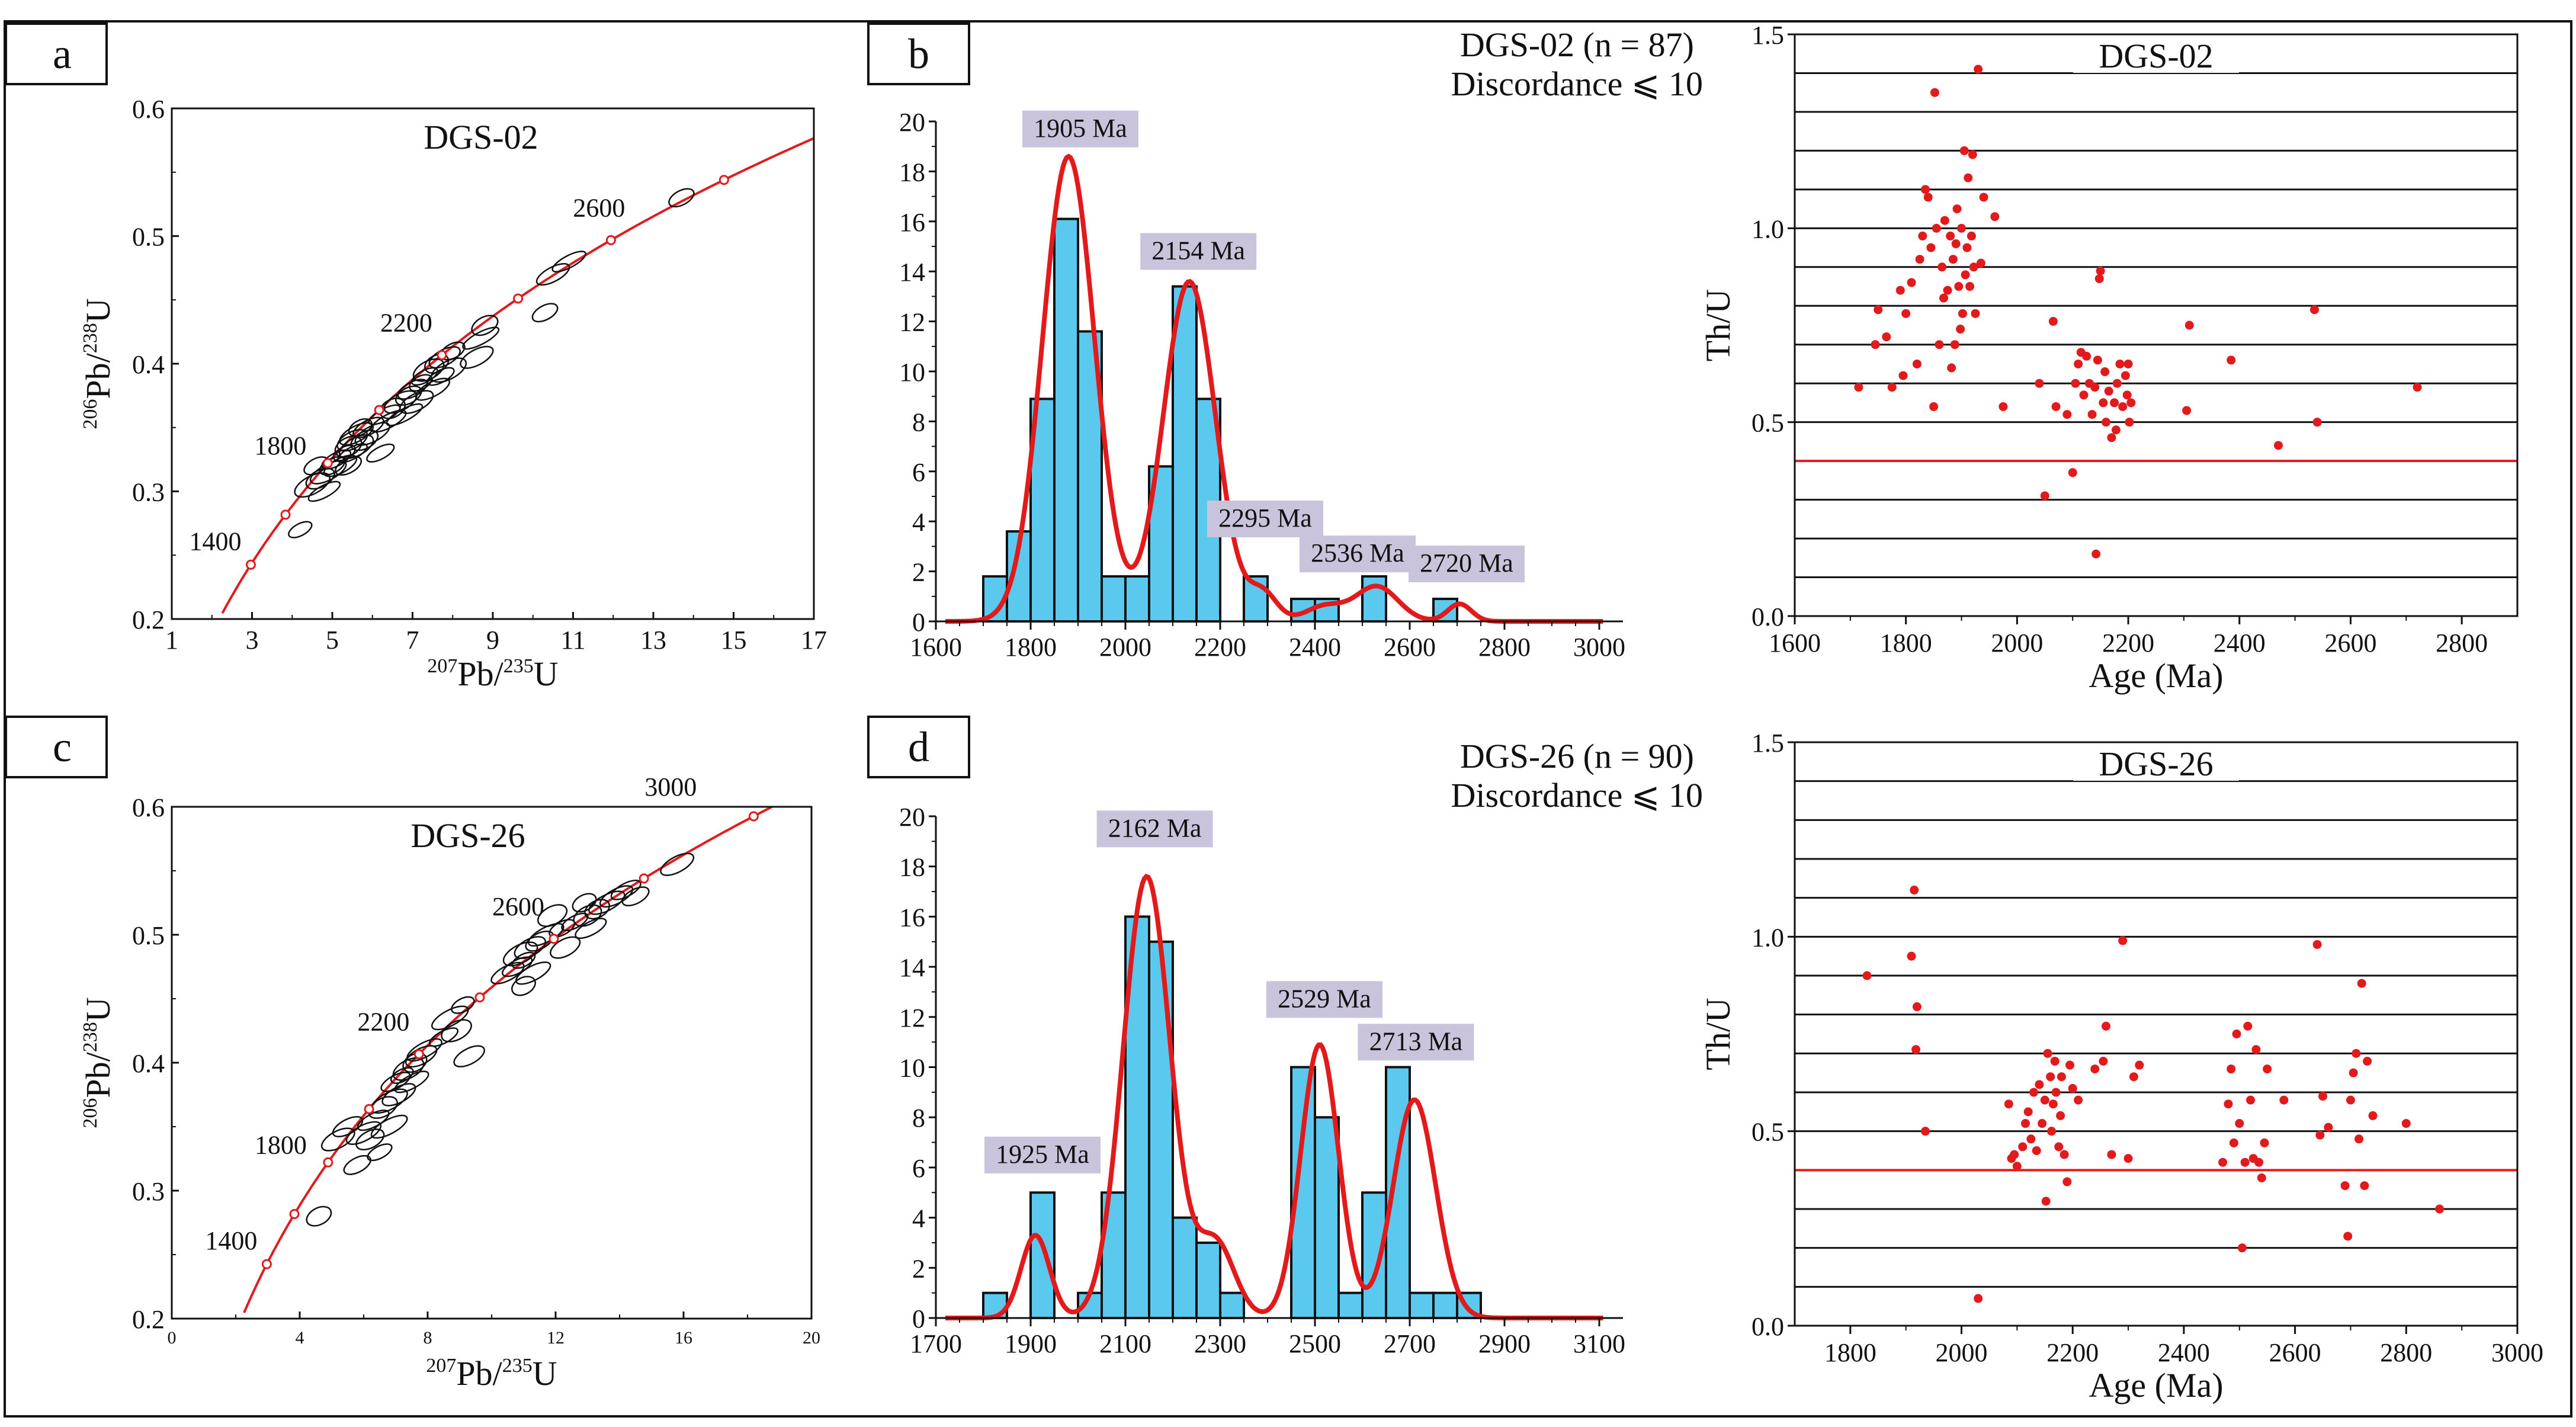 This screenshot has width=2576, height=1427. What do you see at coordinates (90, 414) in the screenshot?
I see `superscript: 206` at bounding box center [90, 414].